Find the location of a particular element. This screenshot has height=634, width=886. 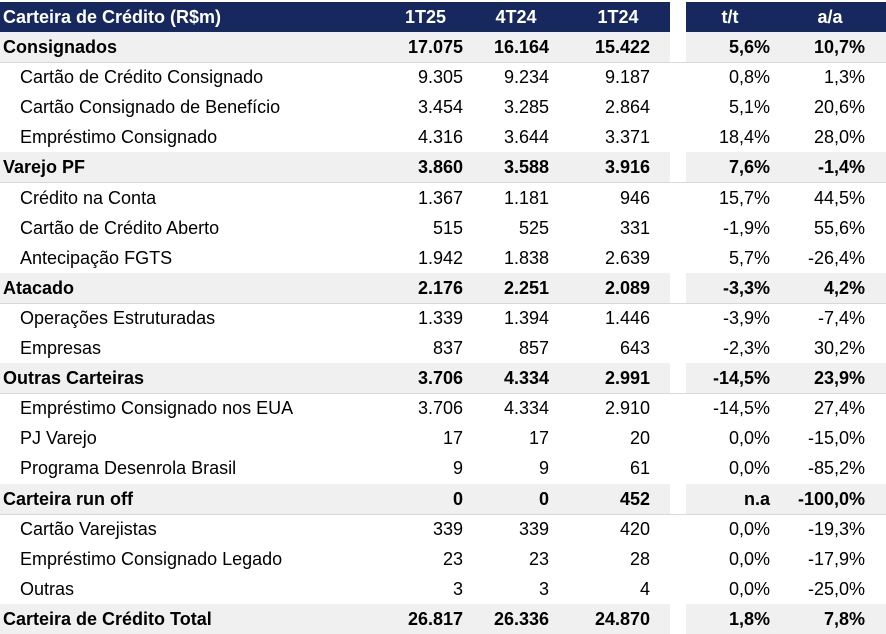

value-1t24: 28 is located at coordinates (639, 558).